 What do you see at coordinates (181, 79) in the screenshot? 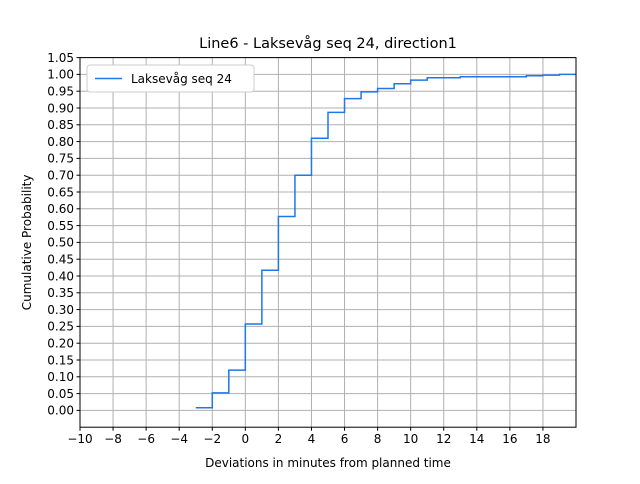
I see `legend-label: Laksevåg seq 24` at bounding box center [181, 79].